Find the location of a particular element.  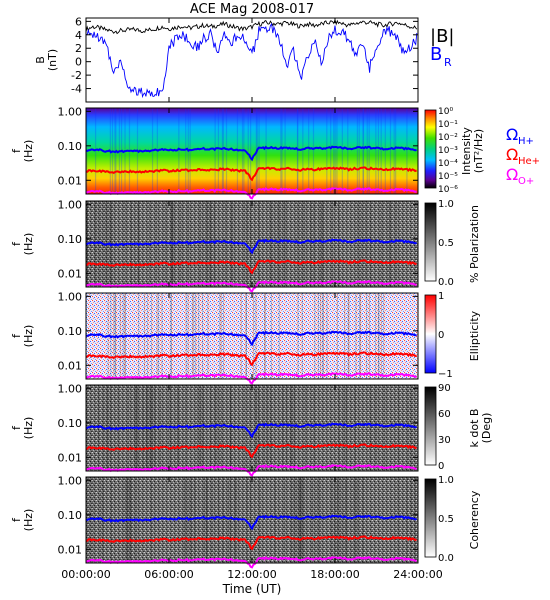

time-tick-label: 24:00:00 is located at coordinates (417, 574).